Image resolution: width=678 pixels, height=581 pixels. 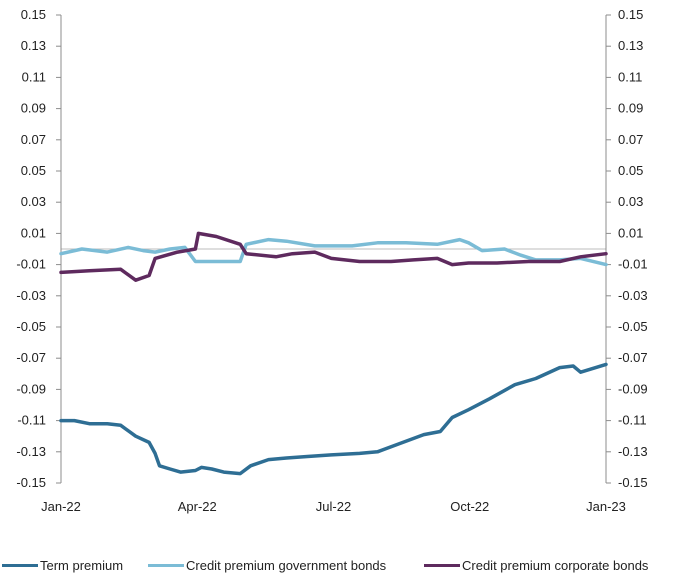 What do you see at coordinates (33, 45) in the screenshot?
I see `y-tick-label-left: 0.13` at bounding box center [33, 45].